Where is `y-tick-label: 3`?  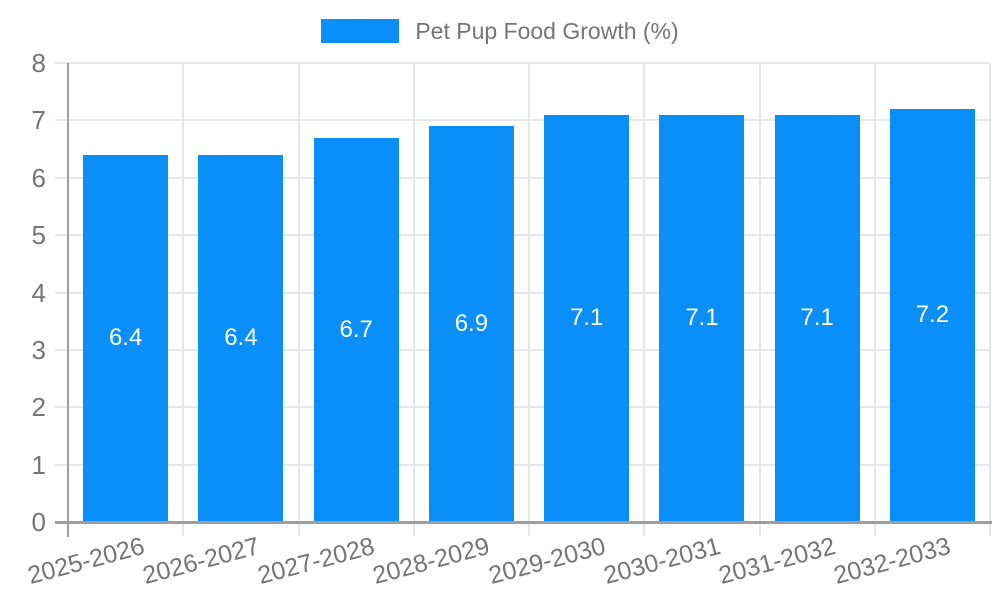
y-tick-label: 3 is located at coordinates (38, 349).